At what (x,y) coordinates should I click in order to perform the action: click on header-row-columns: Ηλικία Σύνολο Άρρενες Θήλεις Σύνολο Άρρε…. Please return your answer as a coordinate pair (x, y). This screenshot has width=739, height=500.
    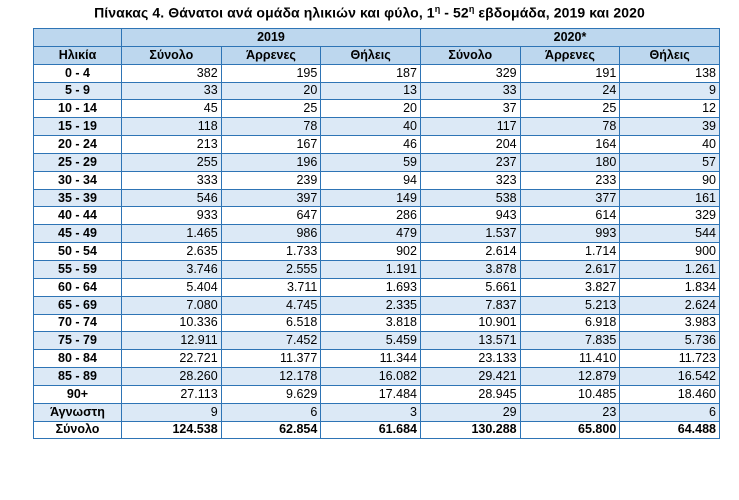
    Looking at the image, I should click on (376, 55).